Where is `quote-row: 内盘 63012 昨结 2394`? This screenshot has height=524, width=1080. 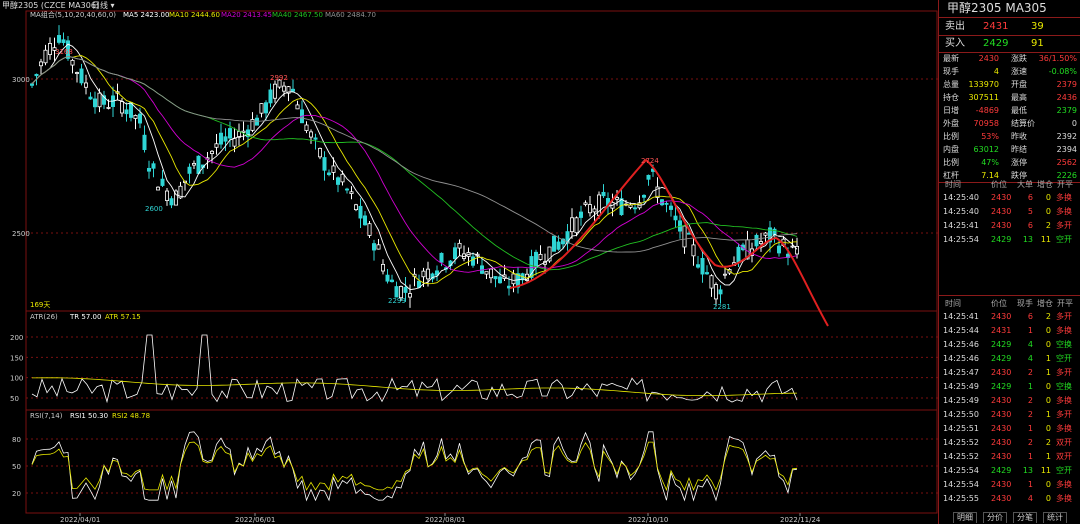
quote-row: 内盘 63012 昨结 2394 is located at coordinates (1009, 149).